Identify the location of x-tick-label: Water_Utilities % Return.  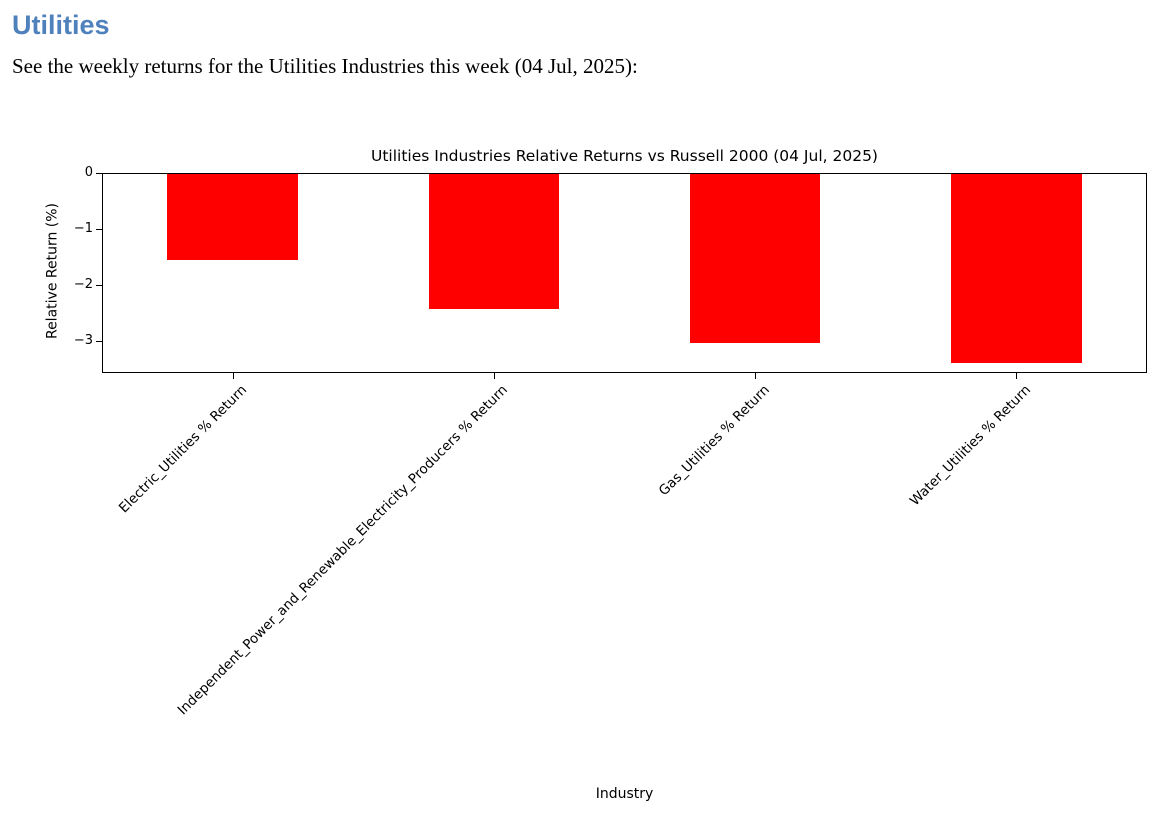
(970, 446).